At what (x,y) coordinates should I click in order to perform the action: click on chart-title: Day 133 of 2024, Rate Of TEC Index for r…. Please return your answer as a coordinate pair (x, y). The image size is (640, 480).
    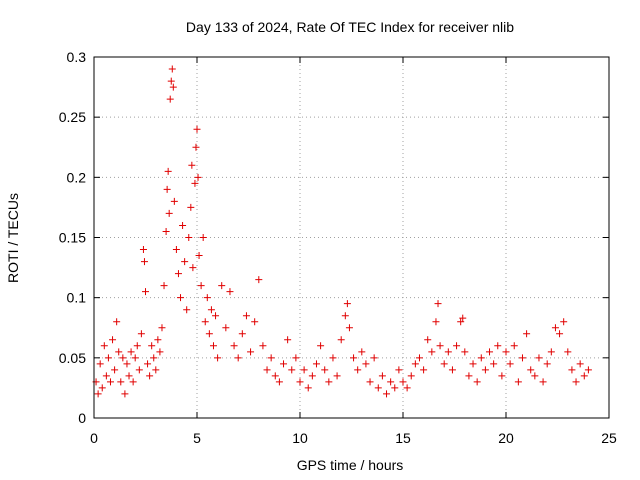
    Looking at the image, I should click on (350, 27).